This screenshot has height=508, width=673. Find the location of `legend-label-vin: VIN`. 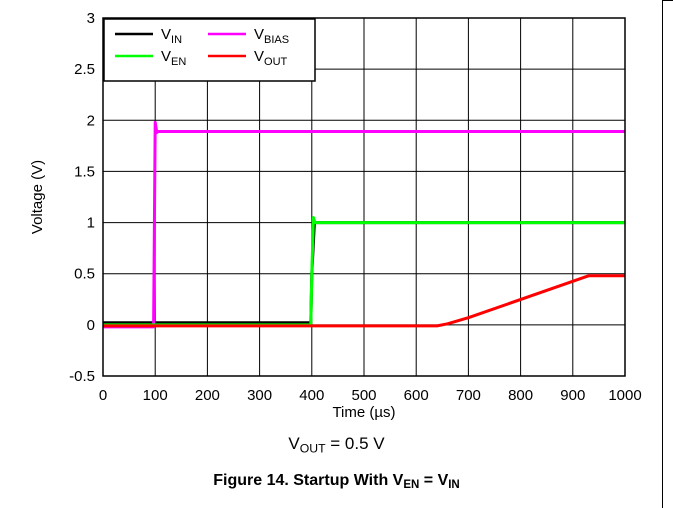

legend-label-vin: VIN is located at coordinates (171, 36).